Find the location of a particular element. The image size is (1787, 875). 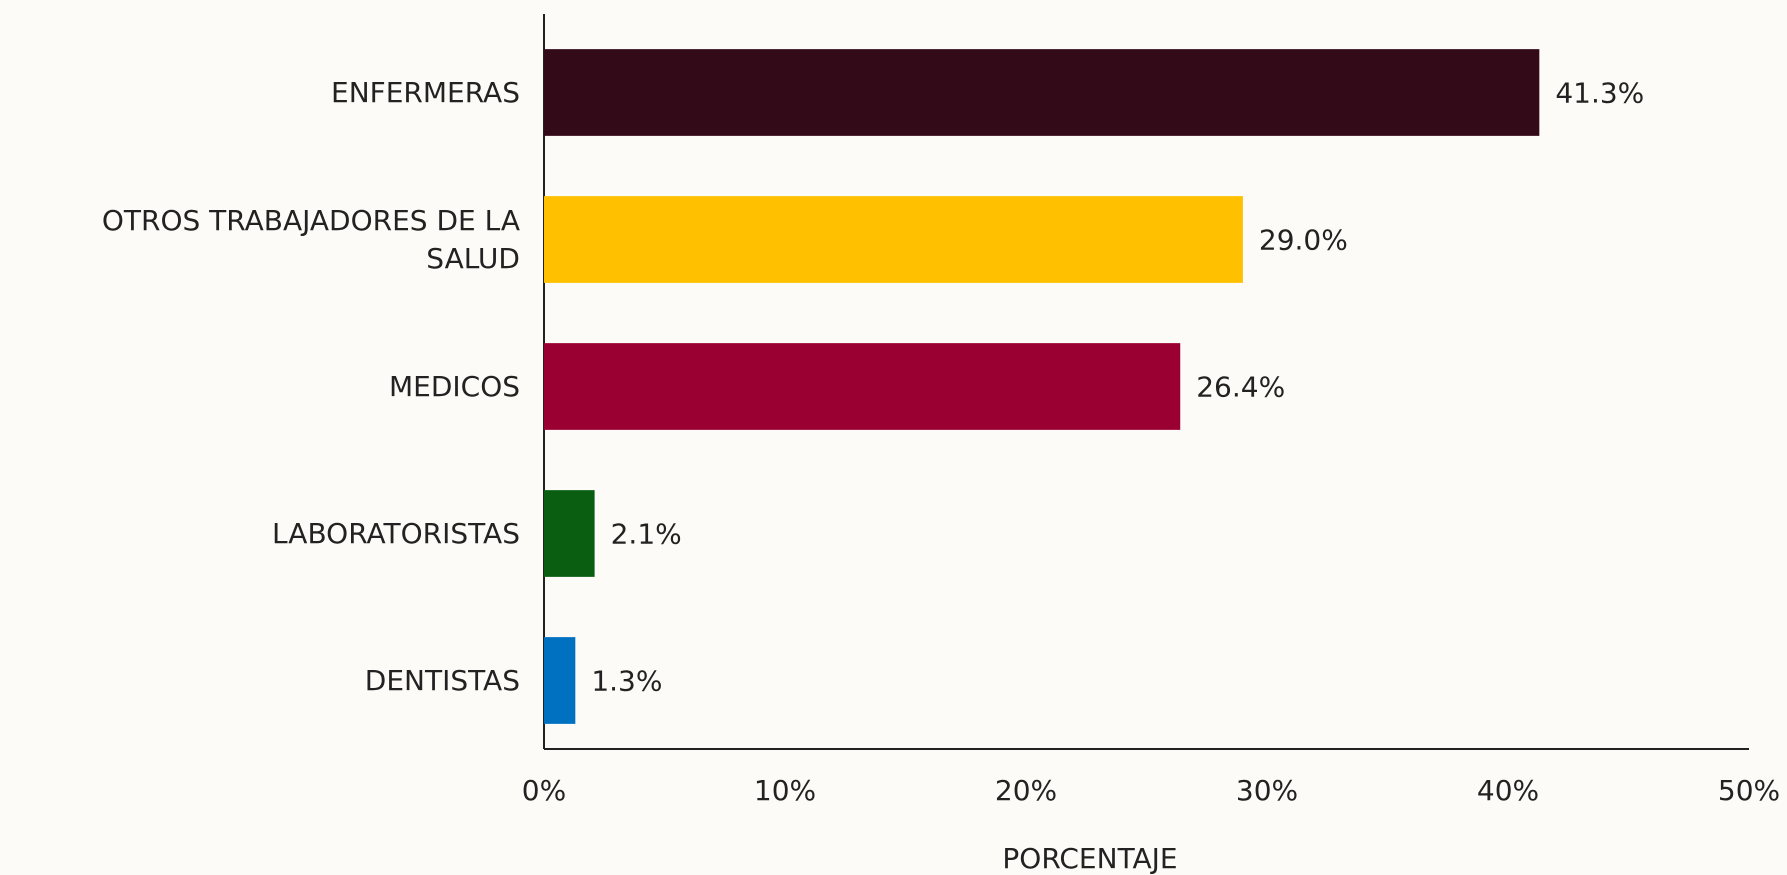

x-tick-label: 10% is located at coordinates (785, 790).